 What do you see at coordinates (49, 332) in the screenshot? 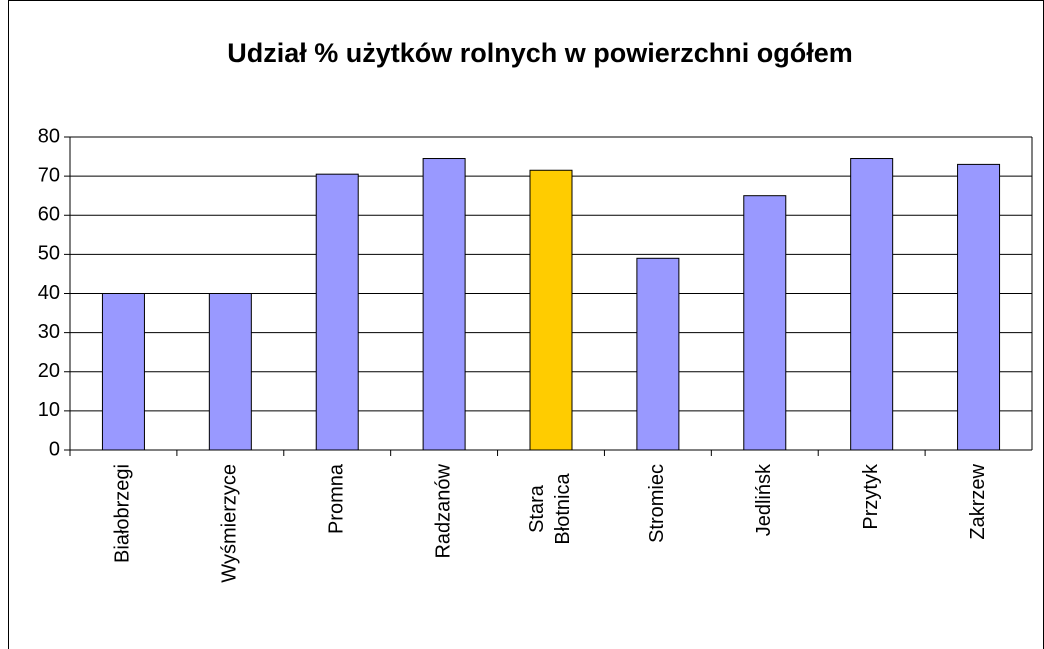
I see `y-tick-label: 30` at bounding box center [49, 332].